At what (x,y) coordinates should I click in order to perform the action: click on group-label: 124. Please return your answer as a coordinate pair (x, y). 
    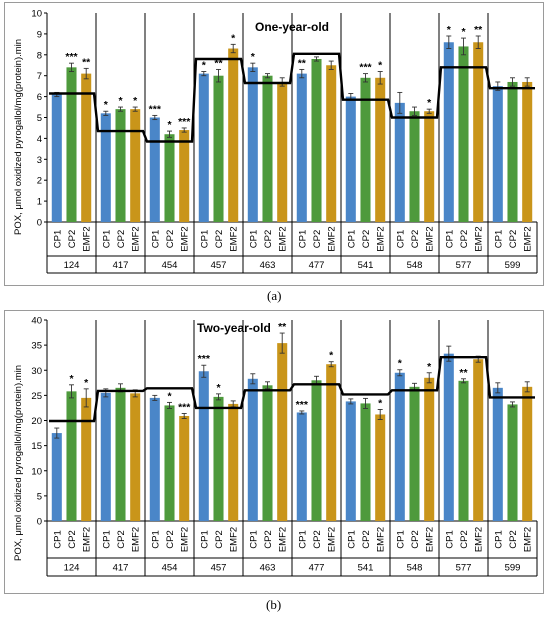
    Looking at the image, I should click on (72, 568).